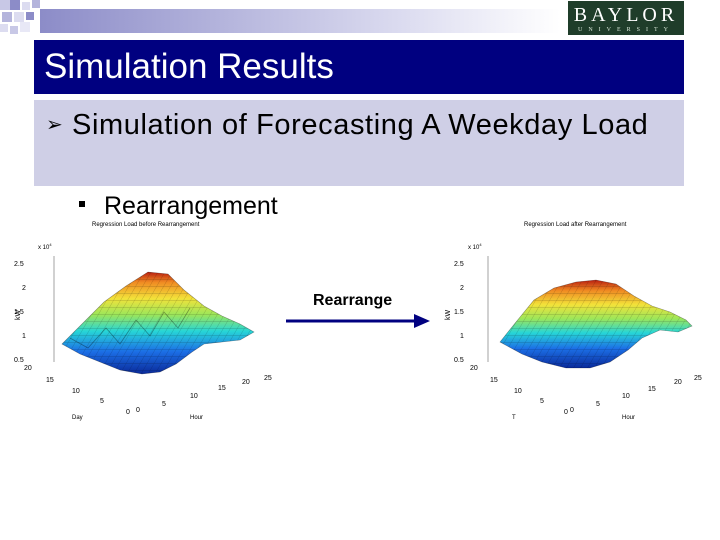 Image resolution: width=720 pixels, height=540 pixels. Describe the element at coordinates (462, 288) in the screenshot. I see `plot-right-ztick: 2` at that location.